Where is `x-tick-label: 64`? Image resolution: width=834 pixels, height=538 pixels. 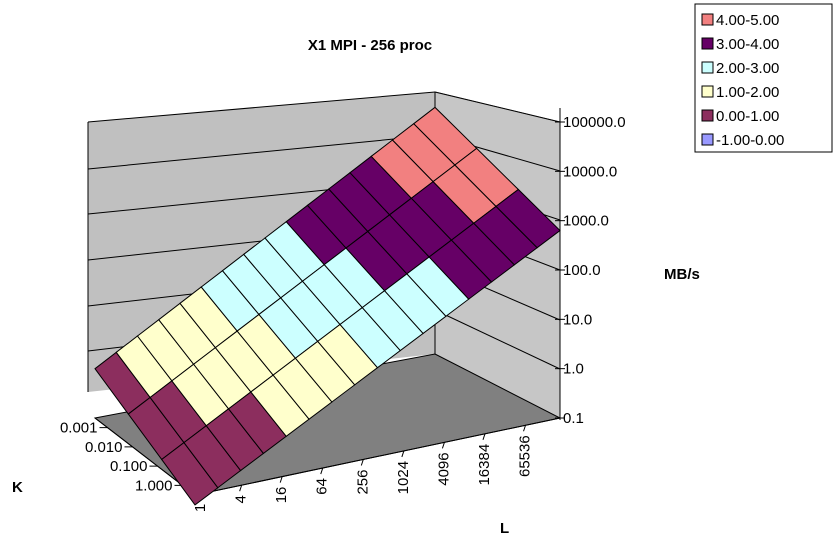 x-tick-label: 64 is located at coordinates (322, 486).